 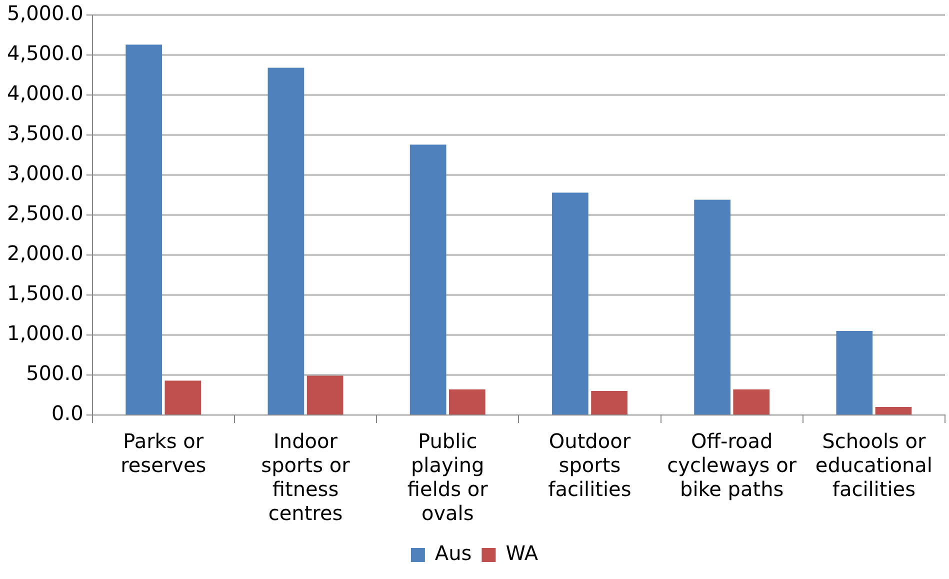 I want to click on x-tick-label: Off-road cycleways or bike paths, so click(x=732, y=465).